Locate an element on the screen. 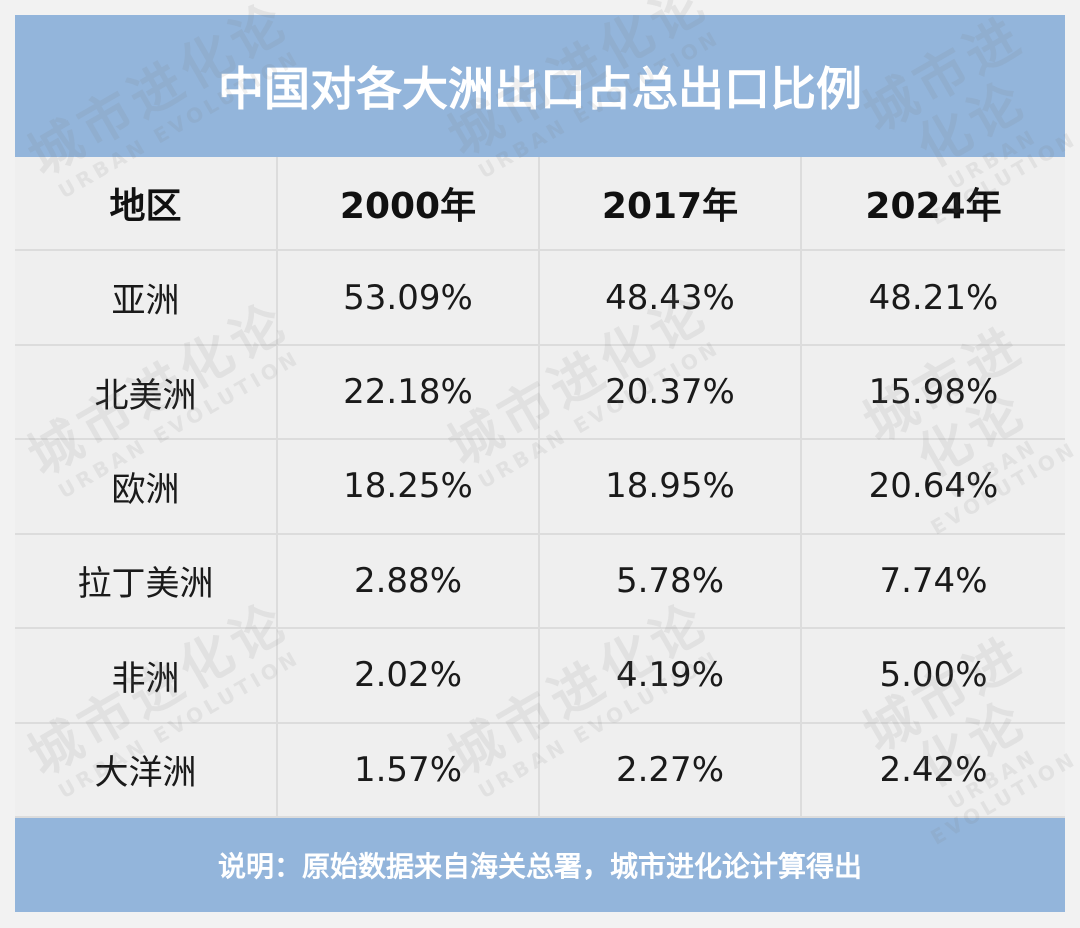 The image size is (1080, 928). column-header: 2017年 is located at coordinates (671, 204).